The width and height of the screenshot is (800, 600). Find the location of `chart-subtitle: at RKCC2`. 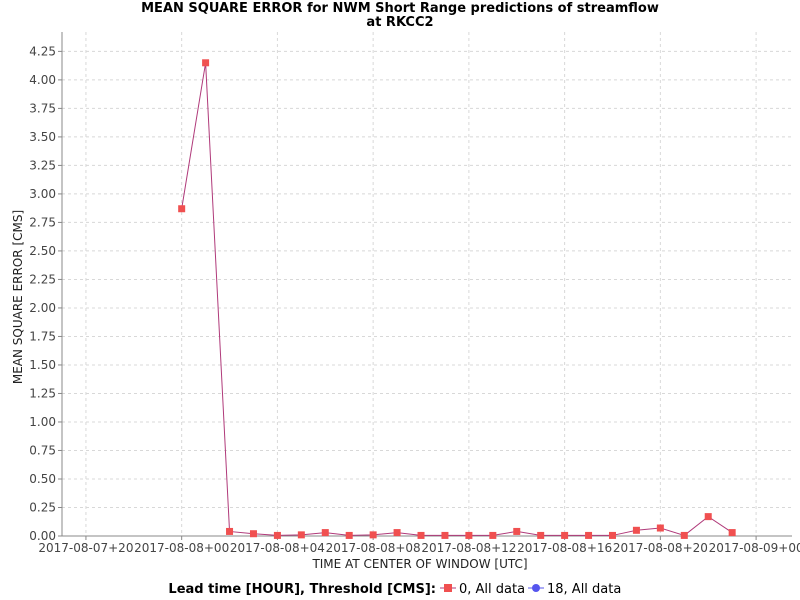

chart-subtitle: at RKCC2 is located at coordinates (399, 22).